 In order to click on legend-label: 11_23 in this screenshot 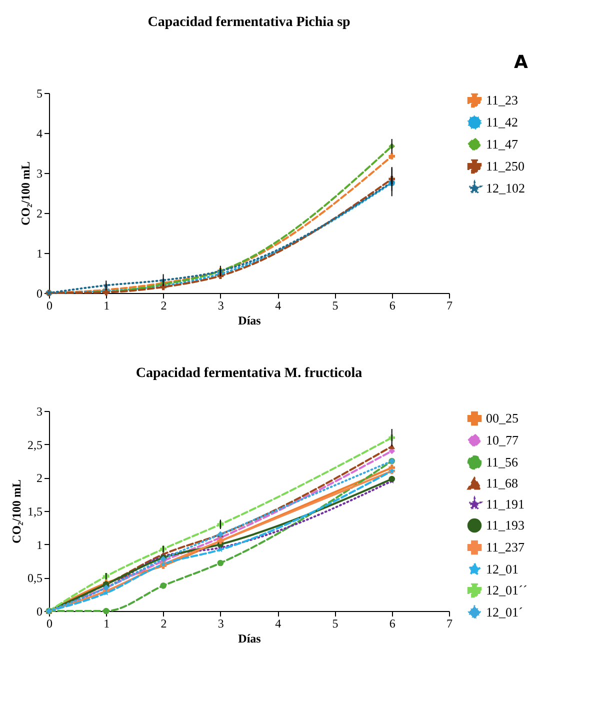, I will do `click(502, 100)`.